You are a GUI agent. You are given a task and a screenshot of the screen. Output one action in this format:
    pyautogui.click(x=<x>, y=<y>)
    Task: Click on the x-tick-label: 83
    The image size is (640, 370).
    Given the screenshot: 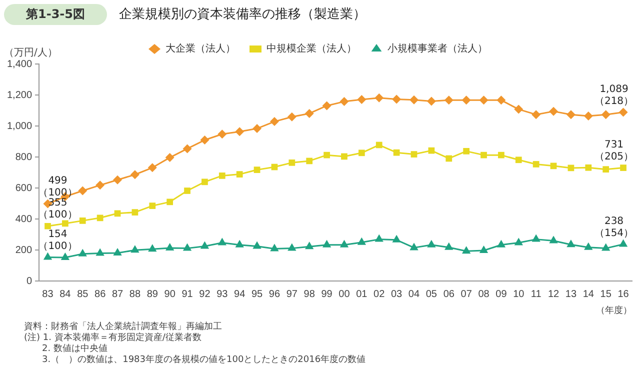 What is the action you would take?
    pyautogui.click(x=48, y=294)
    